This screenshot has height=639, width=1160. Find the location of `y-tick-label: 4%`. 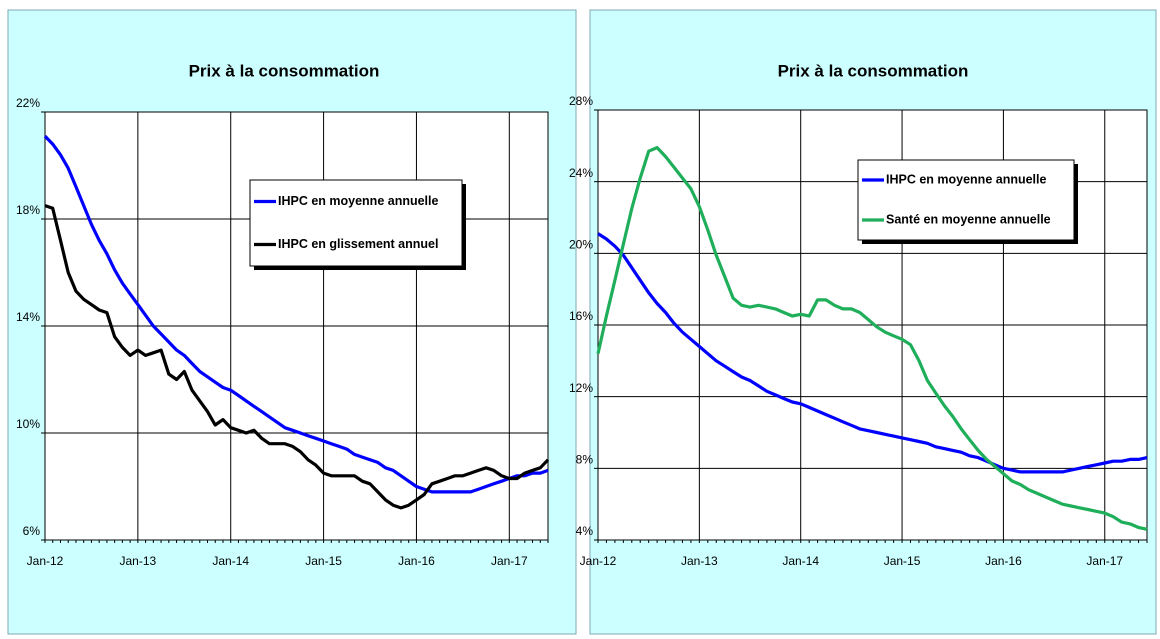

y-tick-label: 4% is located at coordinates (585, 531).